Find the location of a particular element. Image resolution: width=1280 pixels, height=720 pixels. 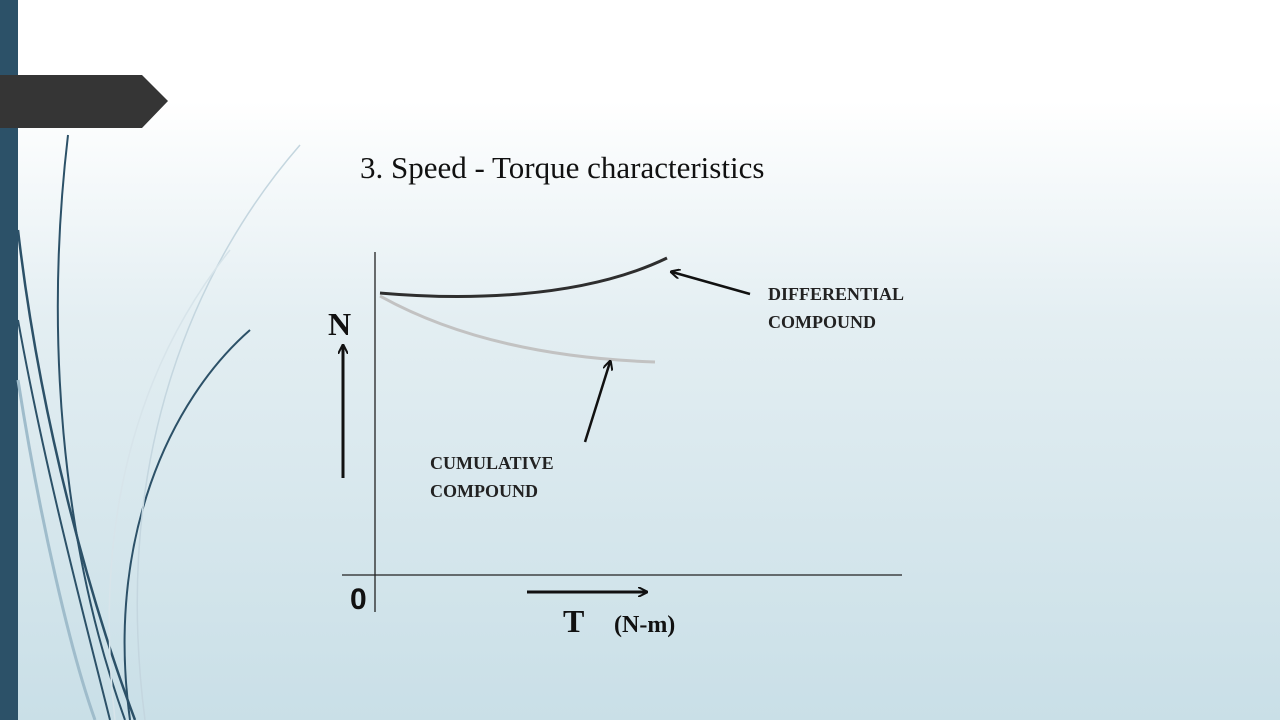

x-axis-label: T is located at coordinates (573, 621).